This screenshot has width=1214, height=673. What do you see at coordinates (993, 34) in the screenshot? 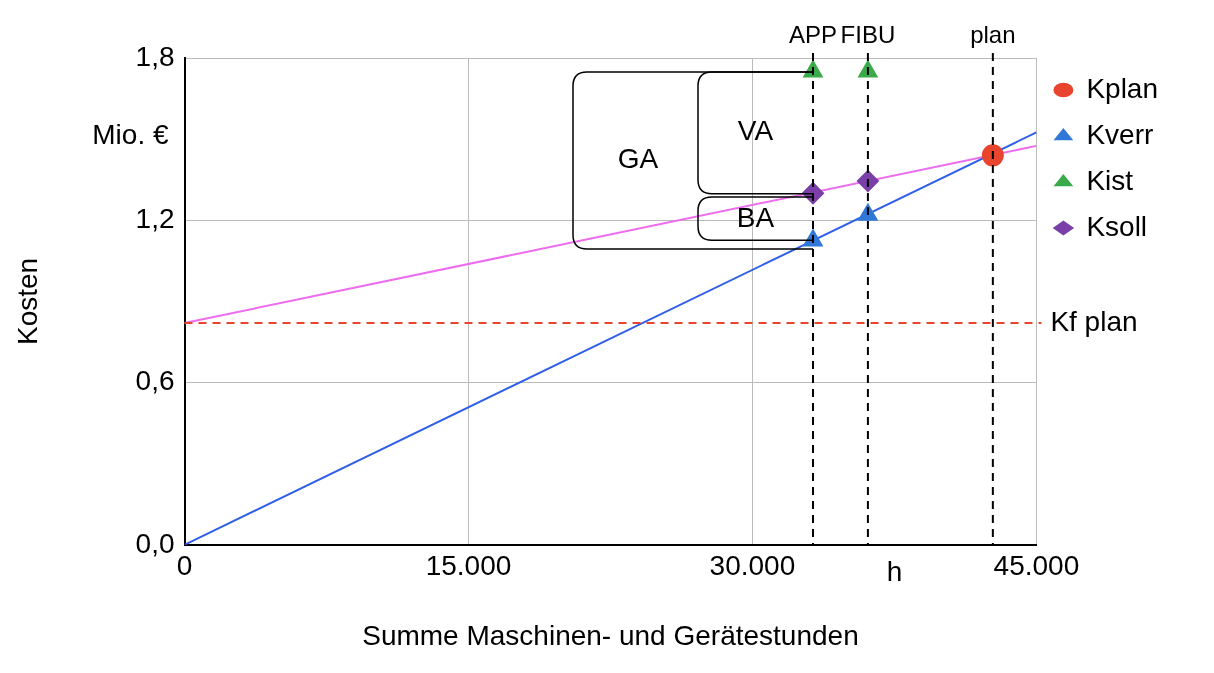
I see `ref-line-label: plan` at bounding box center [993, 34].